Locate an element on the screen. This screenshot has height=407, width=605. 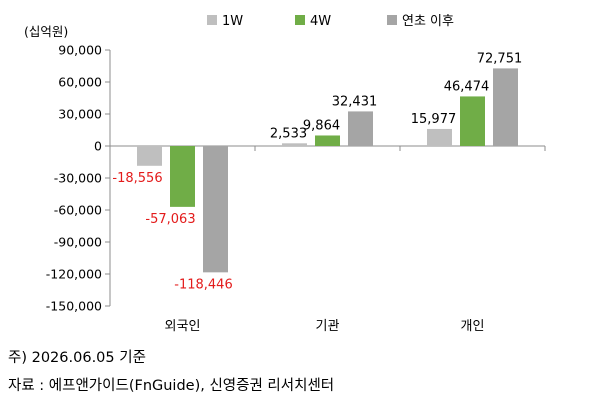
data-label: 2,533 is located at coordinates (288, 133).